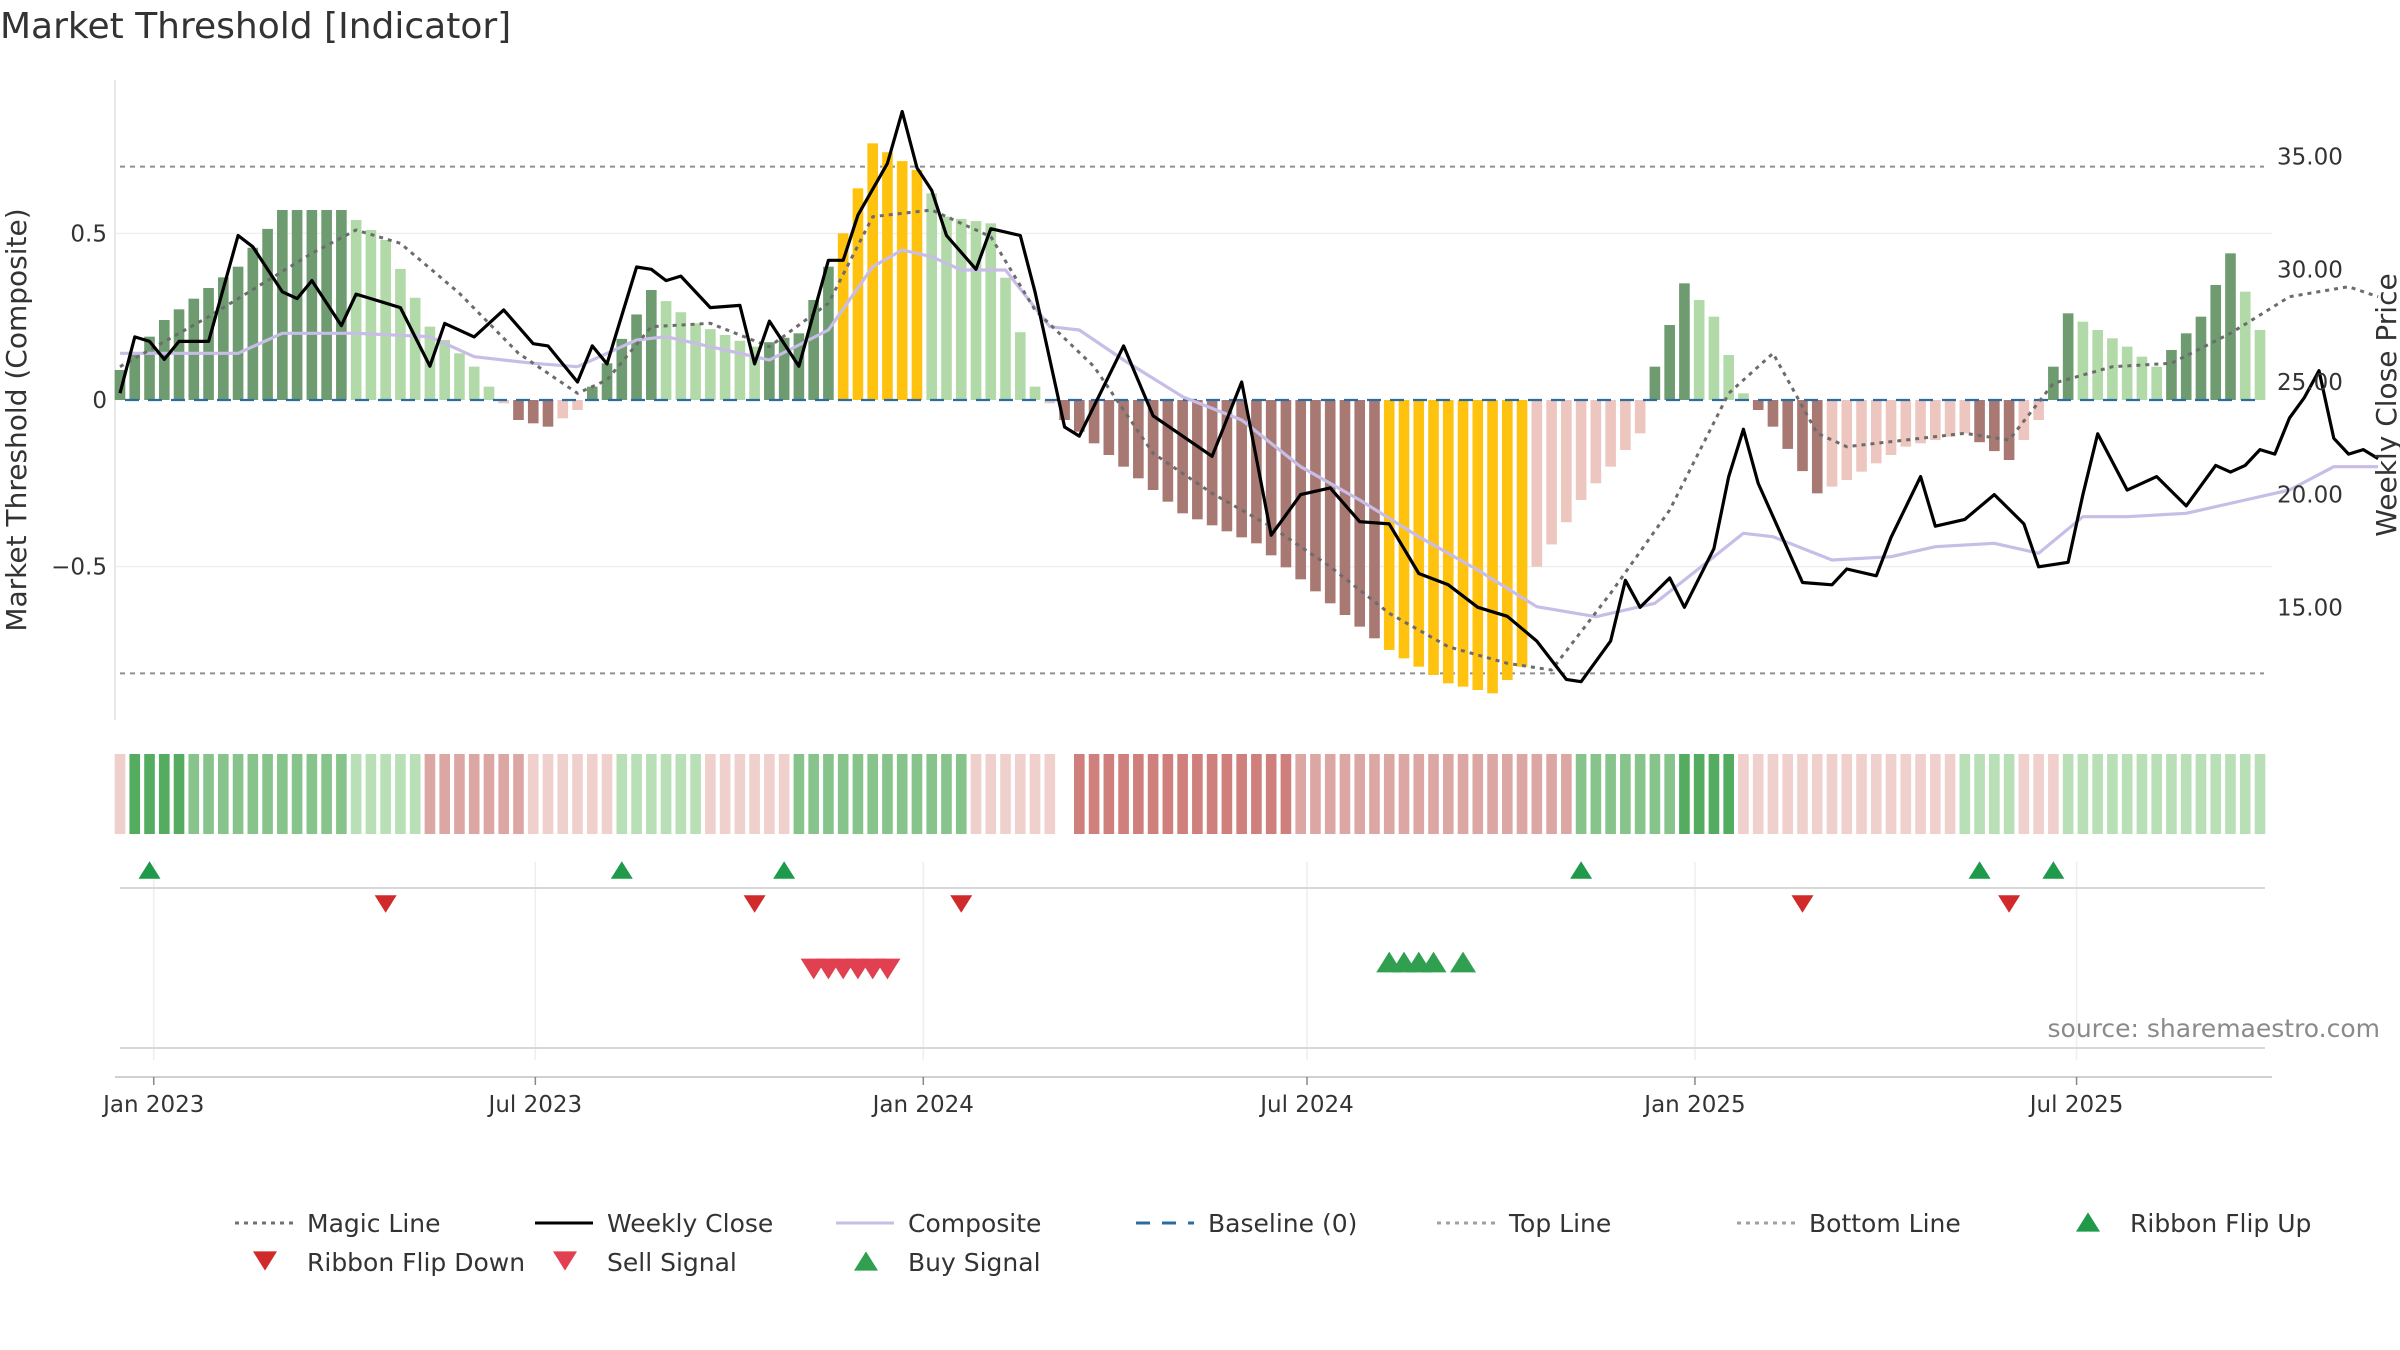 This screenshot has width=2400, height=1350. What do you see at coordinates (1802, 904) in the screenshot?
I see `ribbon-flip-down-marker` at bounding box center [1802, 904].